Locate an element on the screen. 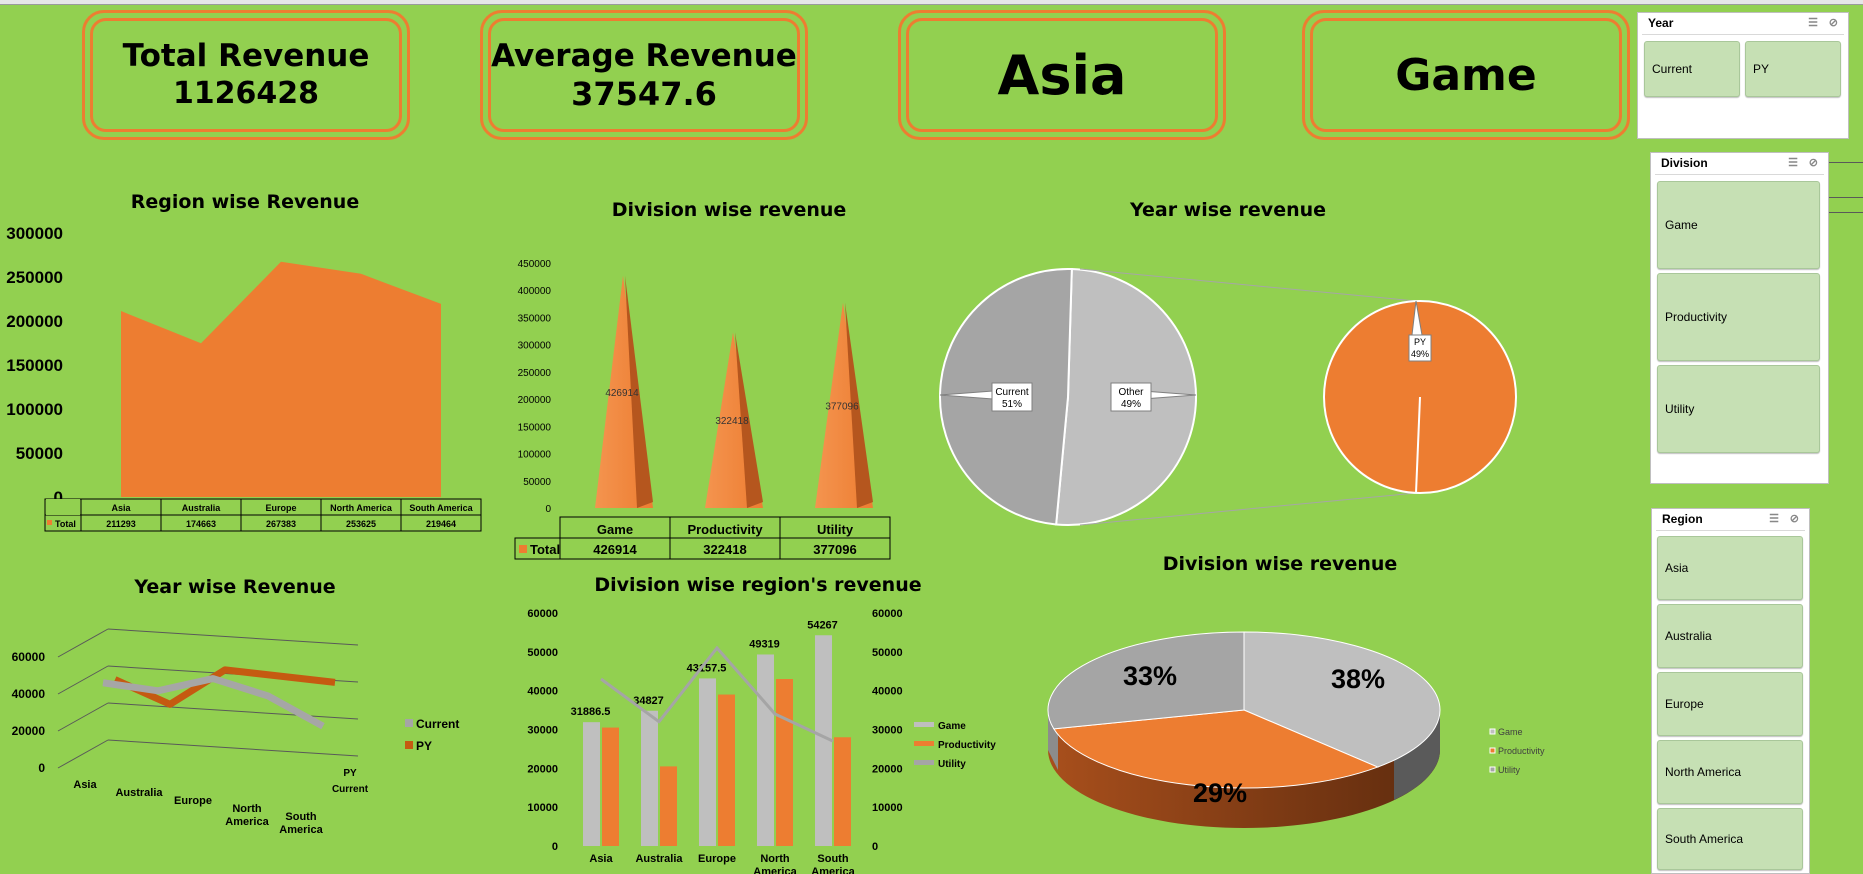 Image resolution: width=1863 pixels, height=874 pixels. average-revenue-label: Average Revenue is located at coordinates (644, 56).